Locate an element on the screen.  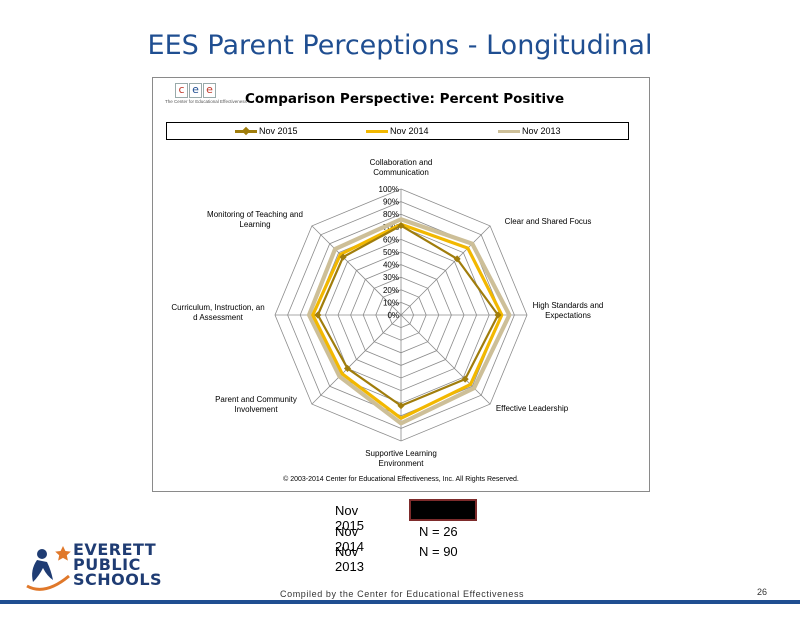
legend-label: Nov 2014 is located at coordinates (409, 131).